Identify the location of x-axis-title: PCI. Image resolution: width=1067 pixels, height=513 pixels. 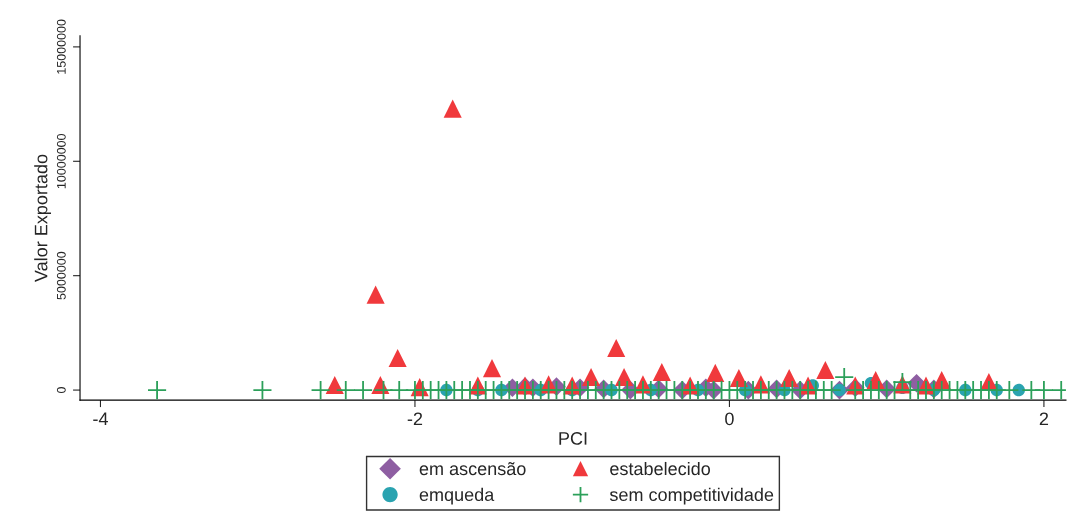
(573, 438).